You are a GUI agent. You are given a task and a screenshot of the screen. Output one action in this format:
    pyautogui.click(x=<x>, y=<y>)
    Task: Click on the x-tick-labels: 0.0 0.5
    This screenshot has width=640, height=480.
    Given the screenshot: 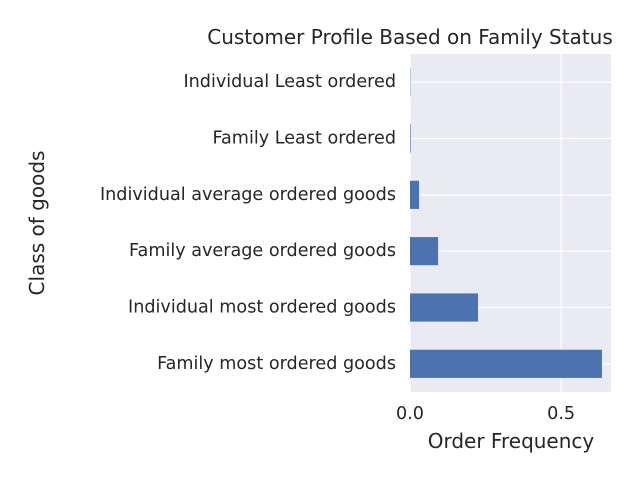 What is the action you would take?
    pyautogui.click(x=485, y=414)
    